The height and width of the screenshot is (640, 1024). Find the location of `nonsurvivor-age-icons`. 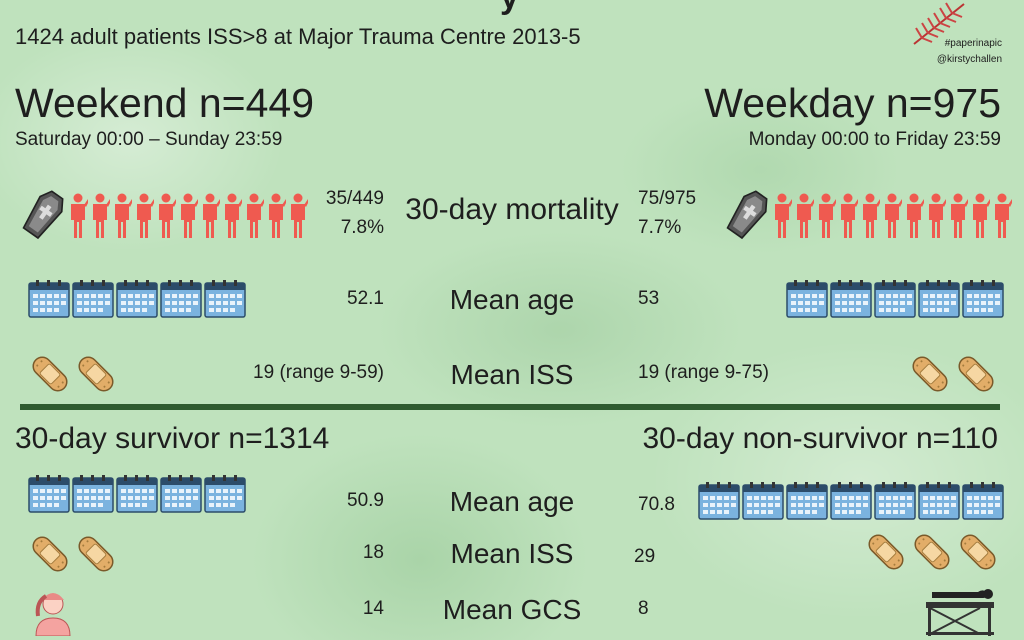

nonsurvivor-age-icons is located at coordinates (851, 501).